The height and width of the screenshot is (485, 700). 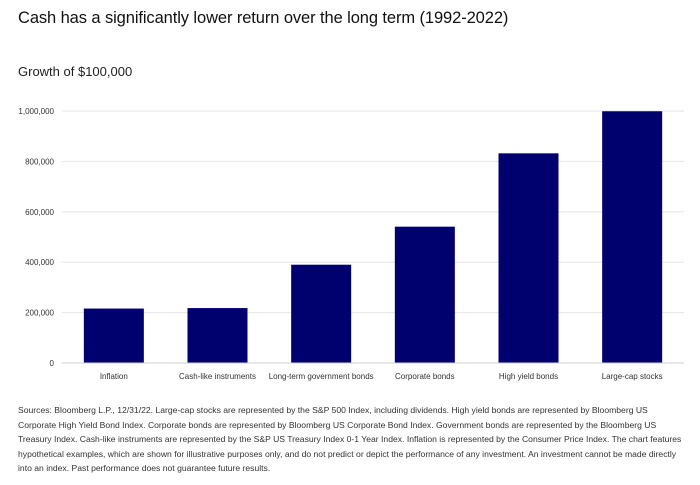 I want to click on y-tick-label: 1,000,000, so click(x=36, y=111).